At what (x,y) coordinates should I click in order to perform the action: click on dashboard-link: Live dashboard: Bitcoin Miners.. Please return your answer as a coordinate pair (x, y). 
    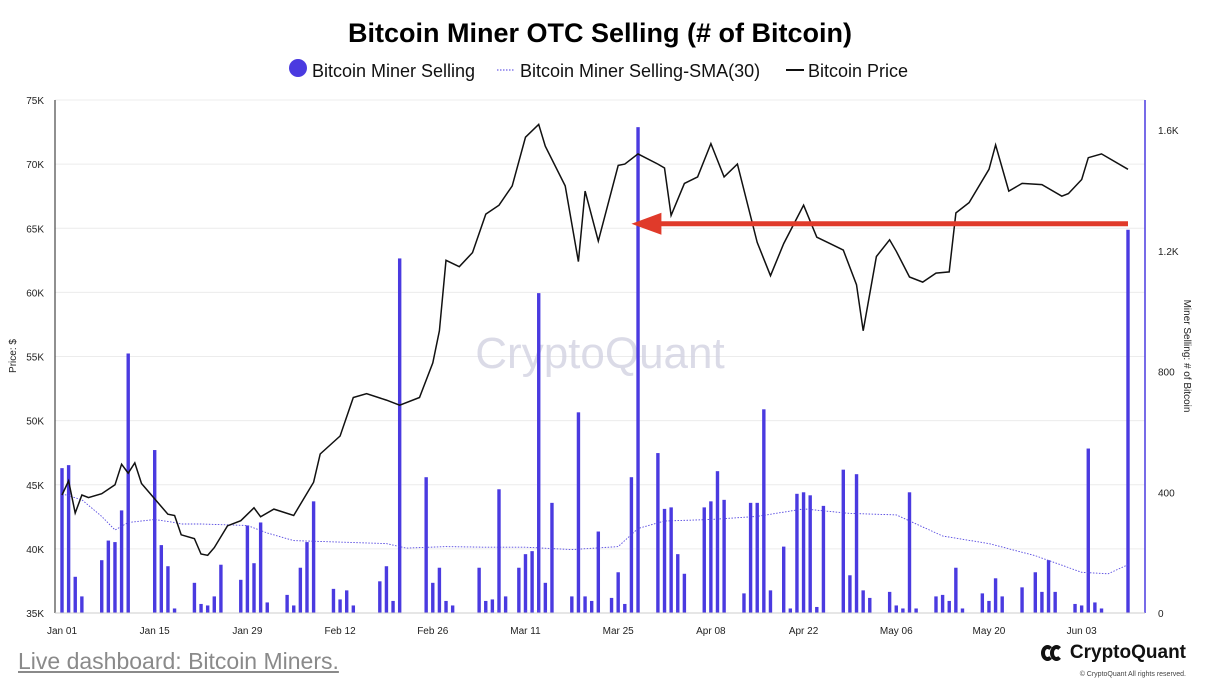
    Looking at the image, I should click on (178, 661).